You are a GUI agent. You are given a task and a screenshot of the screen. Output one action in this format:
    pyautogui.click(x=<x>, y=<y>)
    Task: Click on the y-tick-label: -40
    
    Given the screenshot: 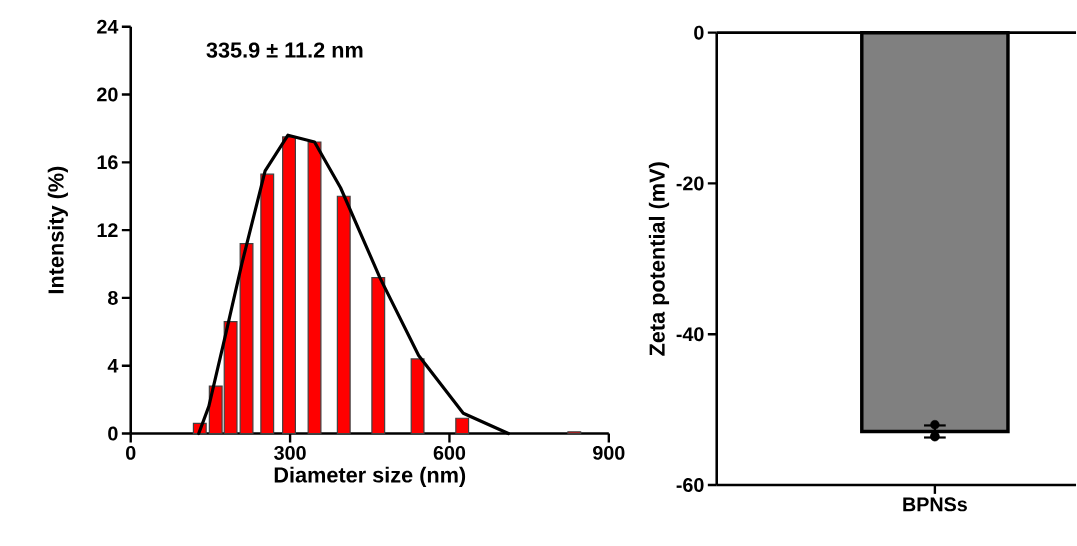 What is the action you would take?
    pyautogui.click(x=690, y=334)
    